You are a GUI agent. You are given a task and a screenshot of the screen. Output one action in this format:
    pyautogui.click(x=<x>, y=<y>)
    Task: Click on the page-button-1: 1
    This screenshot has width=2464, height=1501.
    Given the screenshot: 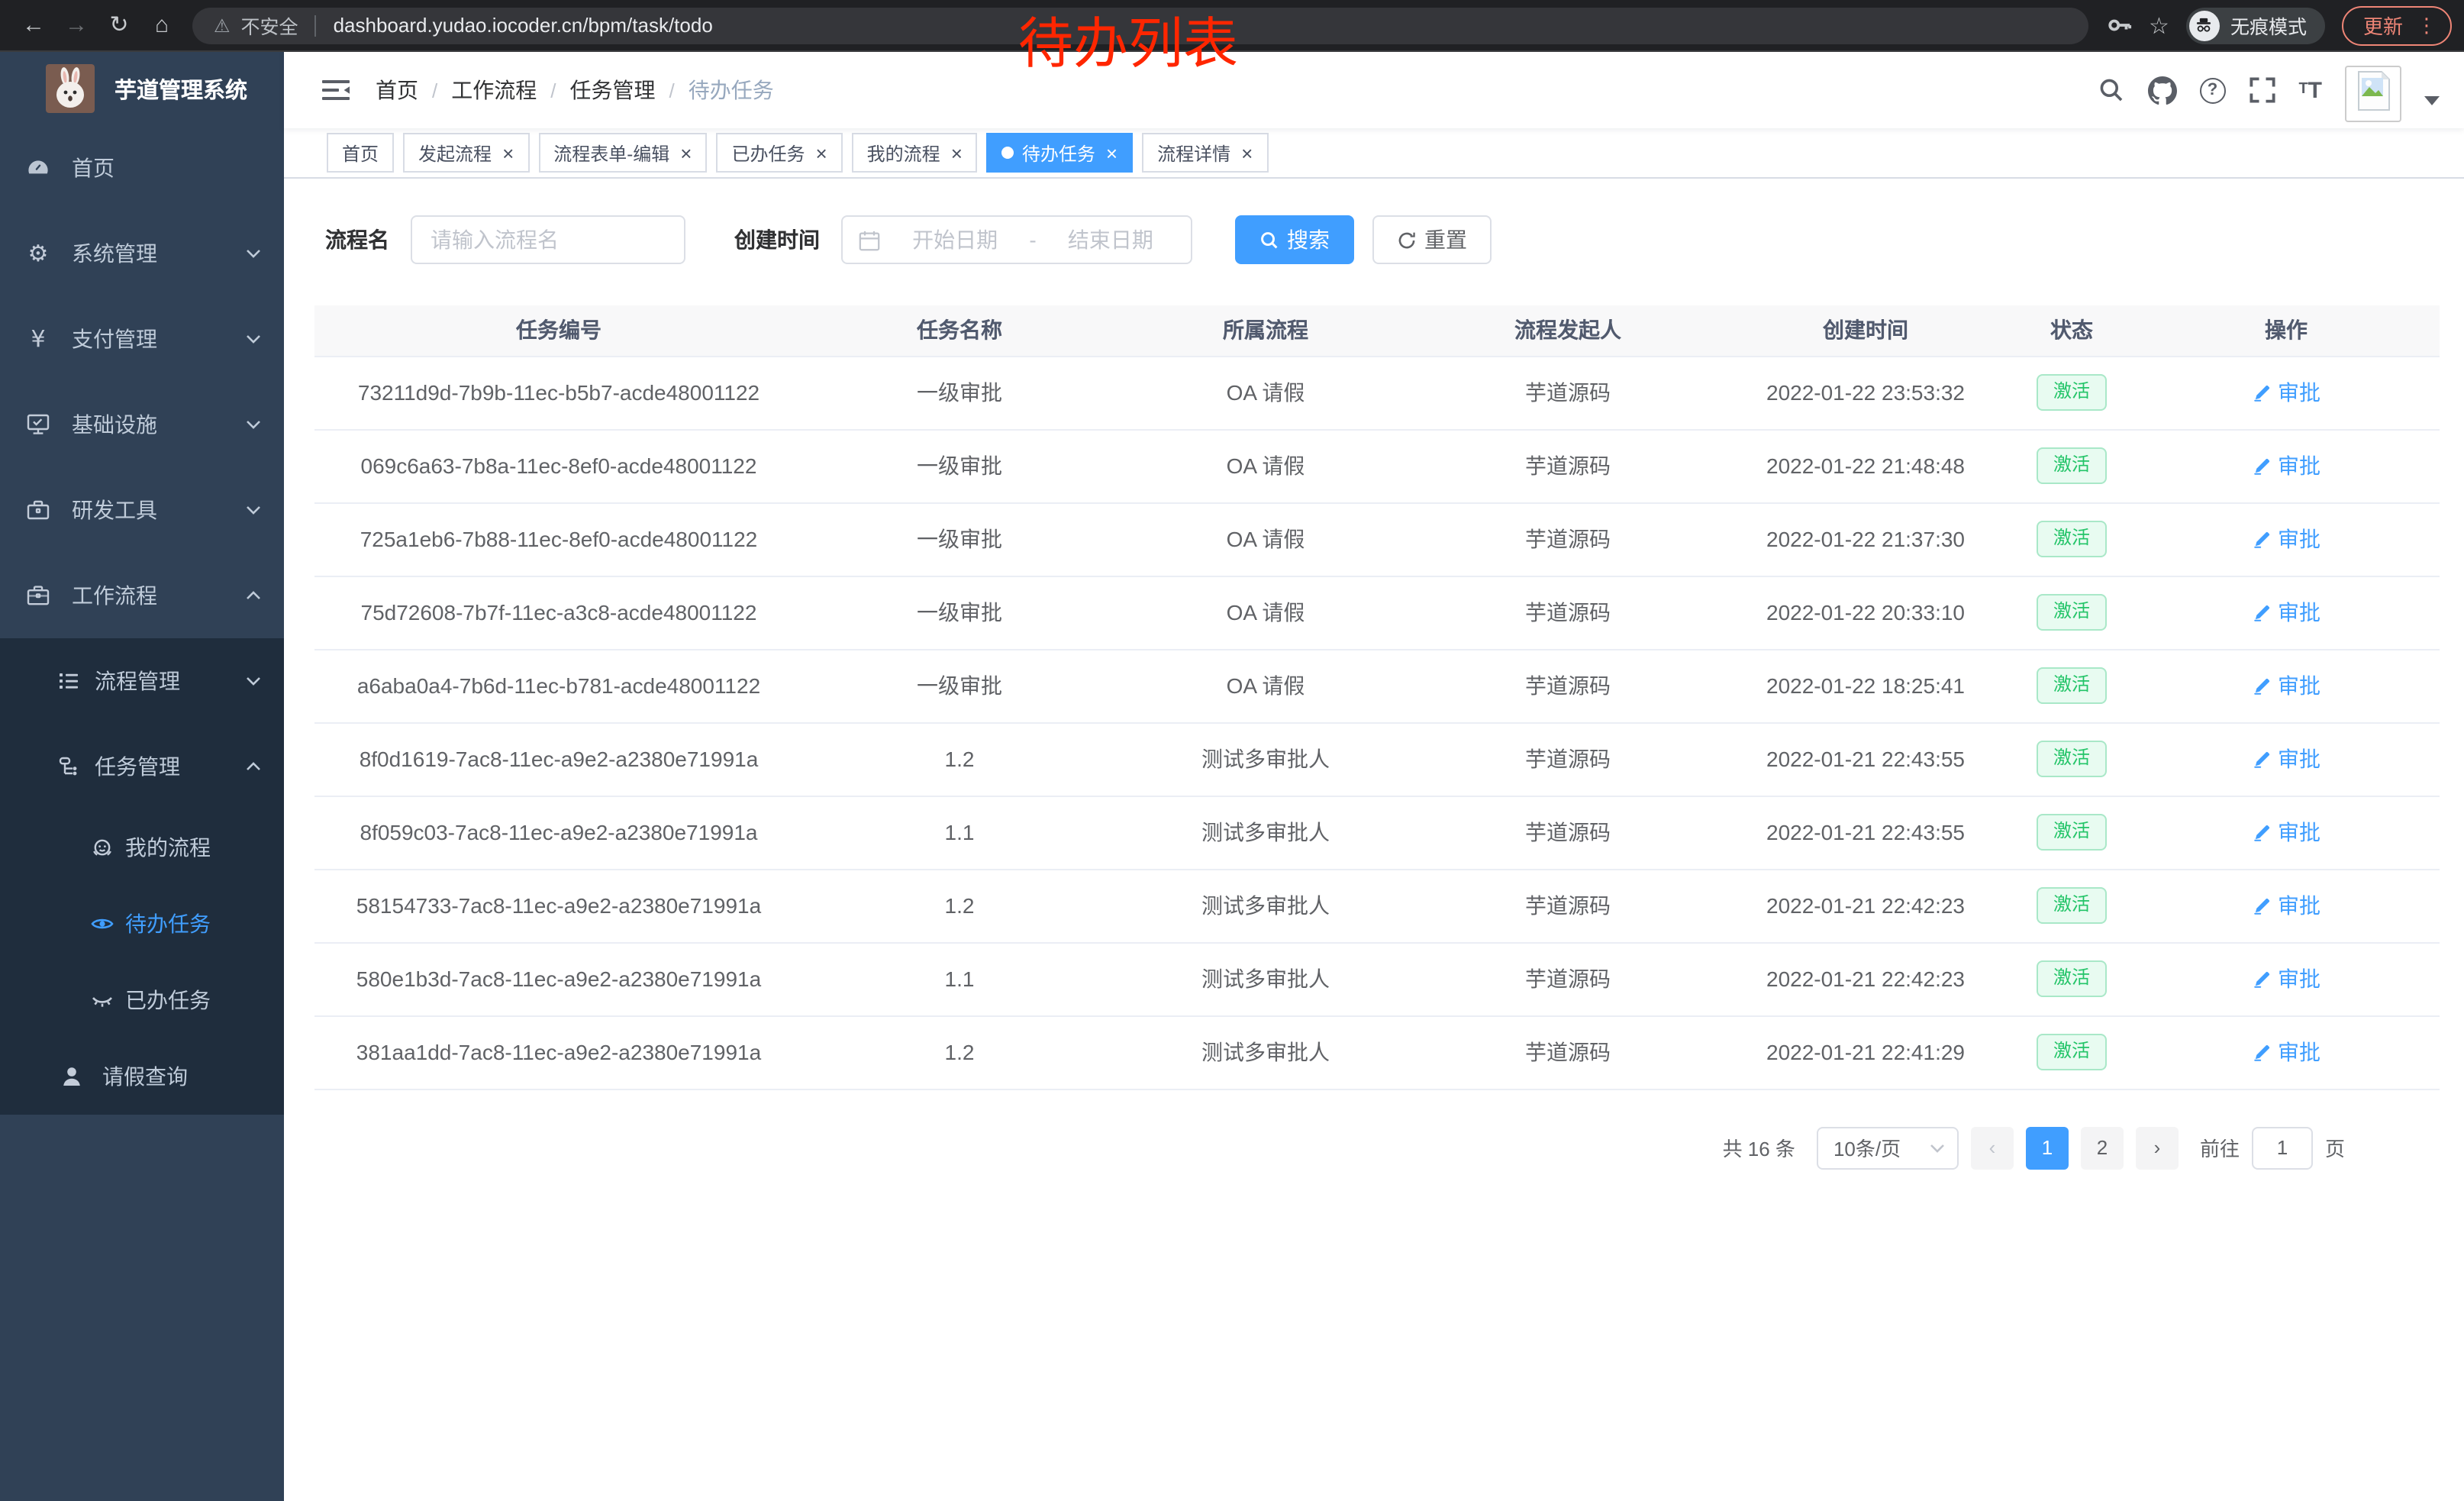 What is the action you would take?
    pyautogui.click(x=2047, y=1147)
    